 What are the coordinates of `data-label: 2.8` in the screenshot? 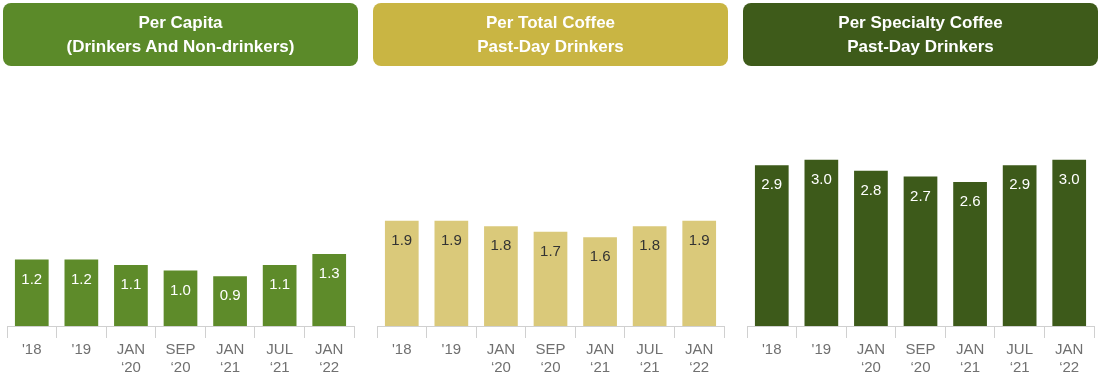 It's located at (871, 190).